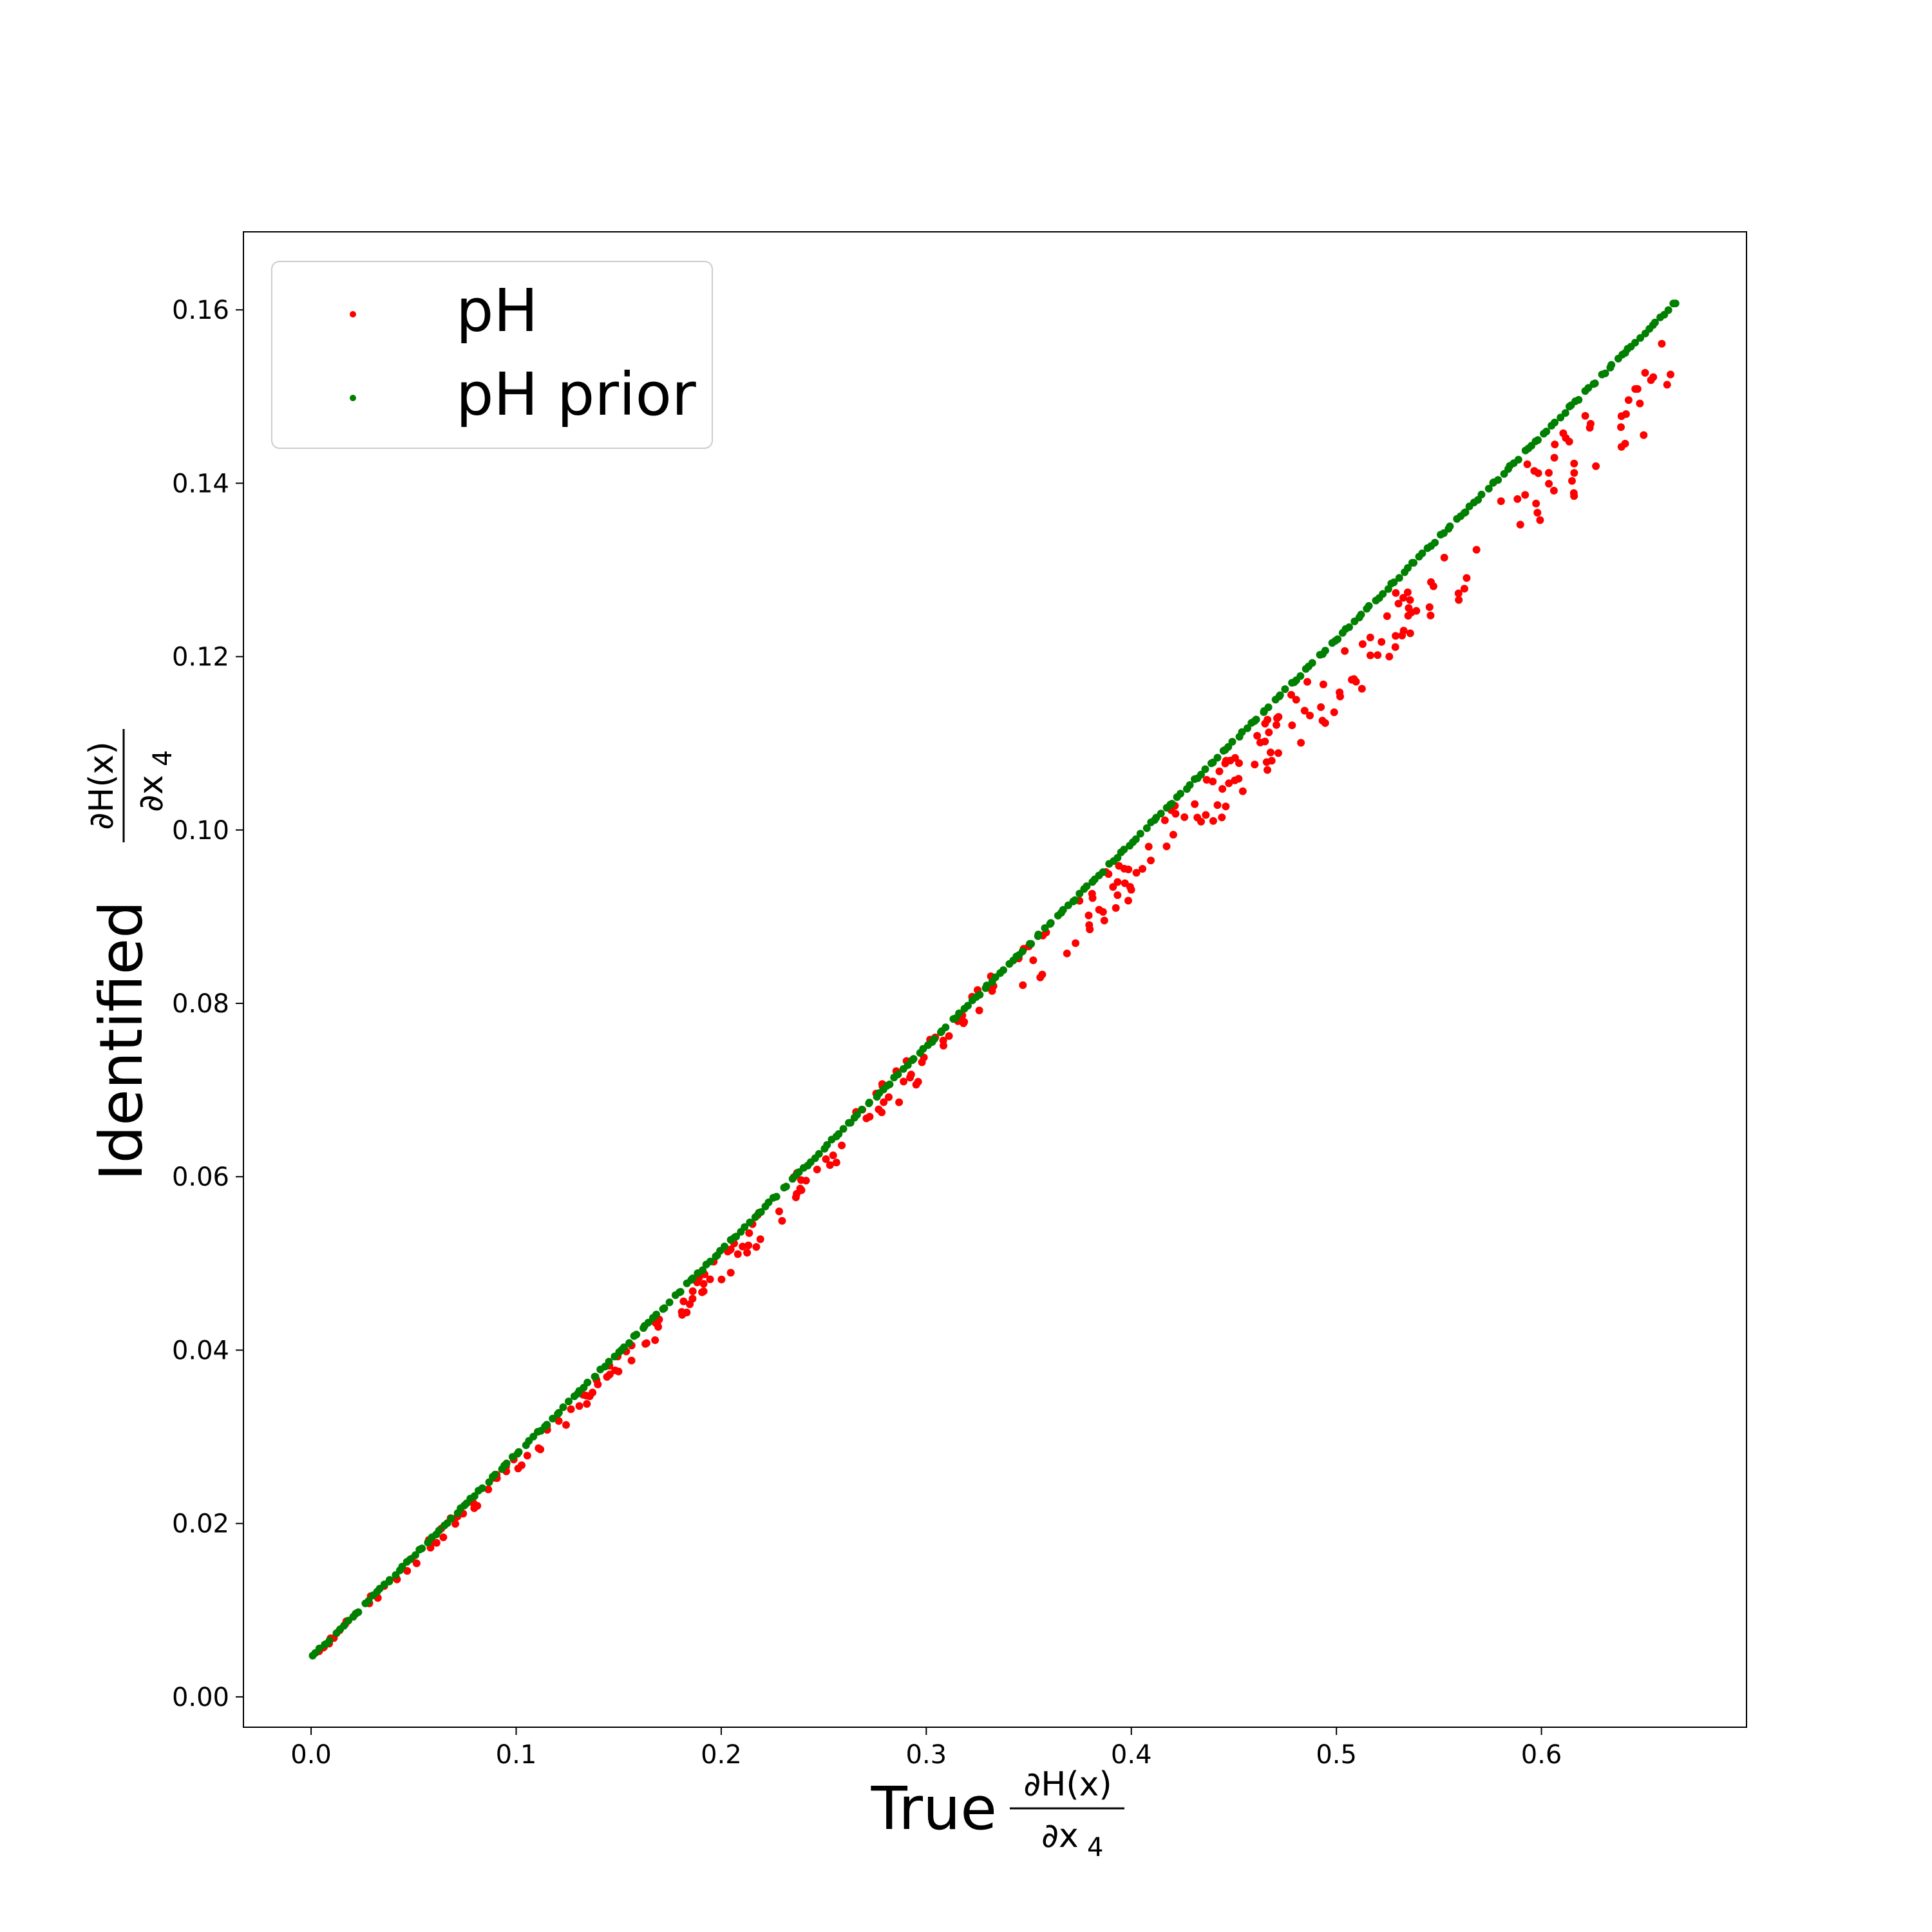  What do you see at coordinates (200, 1004) in the screenshot?
I see `y-tick-label: 0.08` at bounding box center [200, 1004].